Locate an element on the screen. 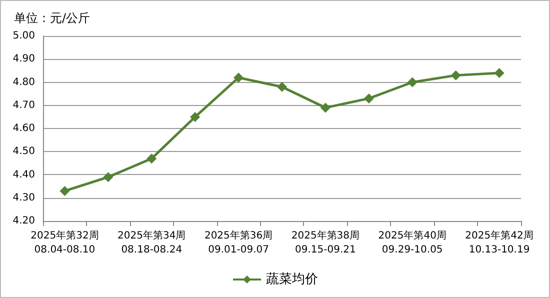 The width and height of the screenshot is (550, 298). y-tick-label: 4.30 is located at coordinates (23, 198).